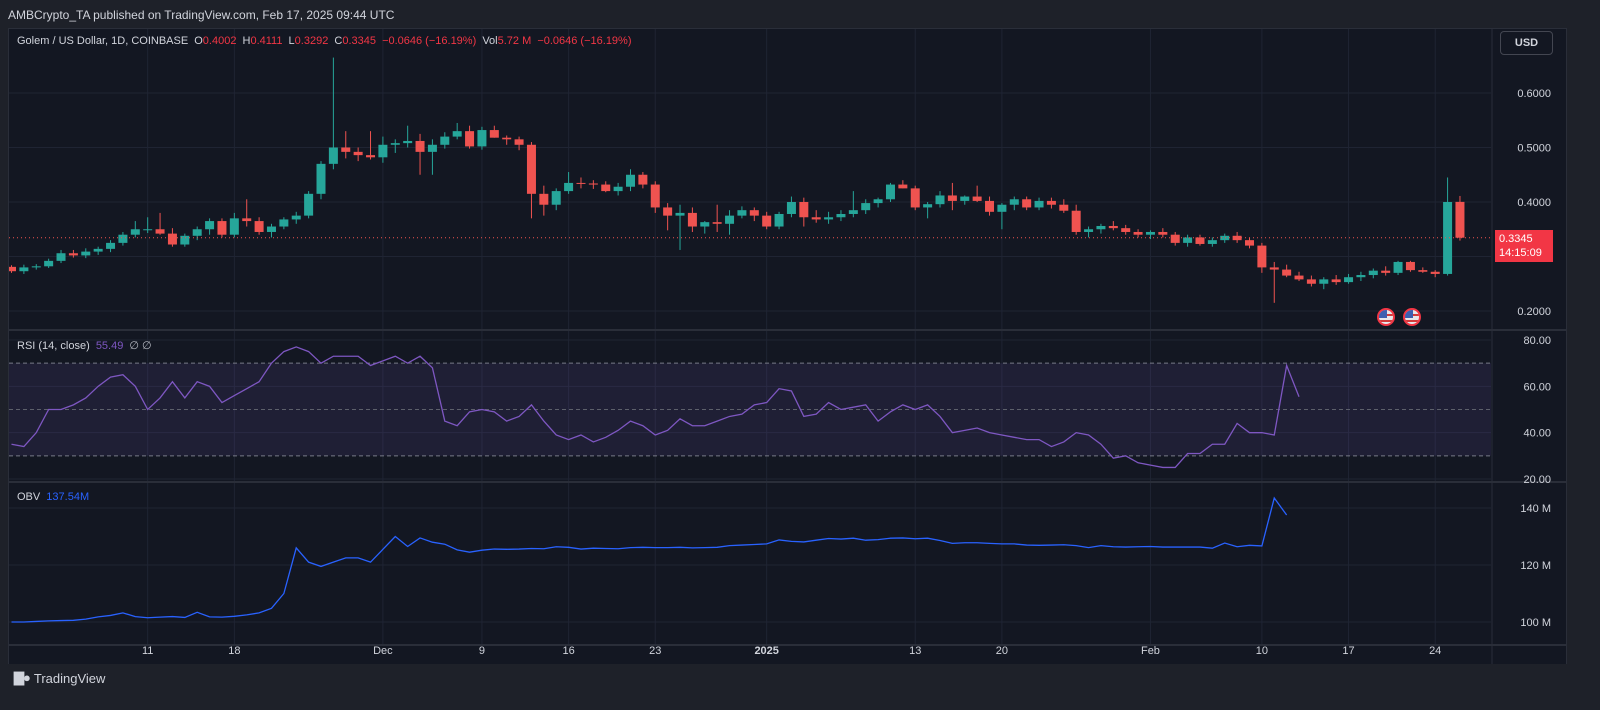 Image resolution: width=1600 pixels, height=710 pixels. Describe the element at coordinates (1535, 509) in the screenshot. I see `obv-tick-label: 140 M` at that location.